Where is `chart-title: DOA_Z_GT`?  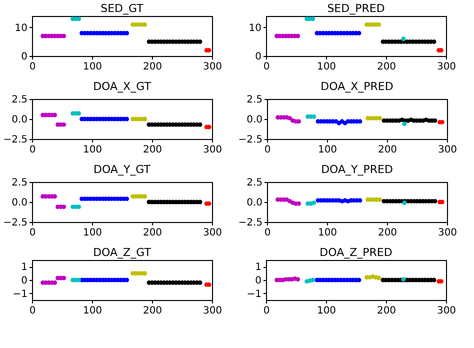
chart-title: DOA_Z_GT is located at coordinates (122, 252).